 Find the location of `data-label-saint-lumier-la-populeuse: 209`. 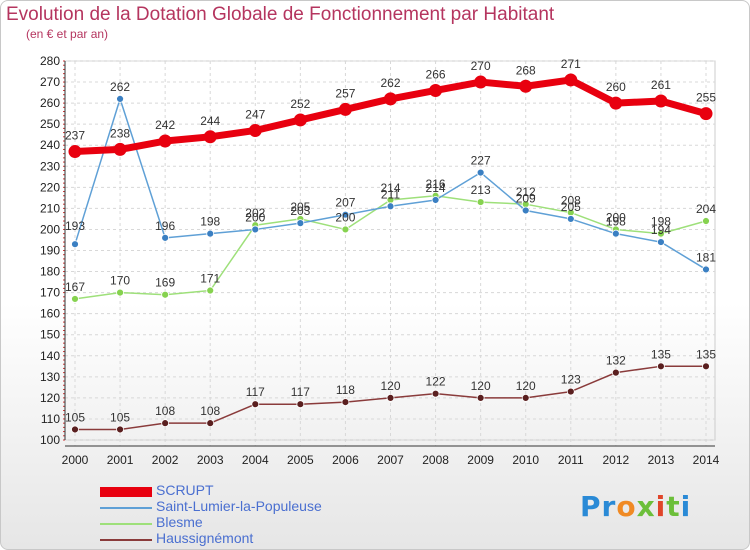

data-label-saint-lumier-la-populeuse: 209 is located at coordinates (526, 198).